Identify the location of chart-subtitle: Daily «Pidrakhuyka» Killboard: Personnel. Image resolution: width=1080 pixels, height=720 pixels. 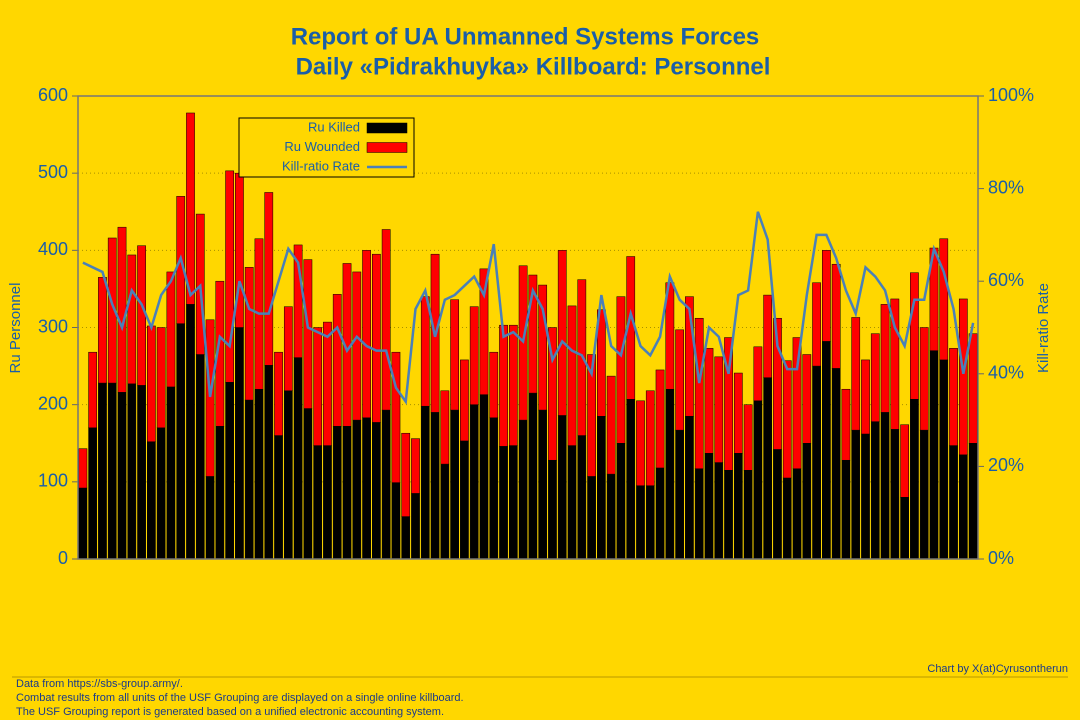
(533, 66).